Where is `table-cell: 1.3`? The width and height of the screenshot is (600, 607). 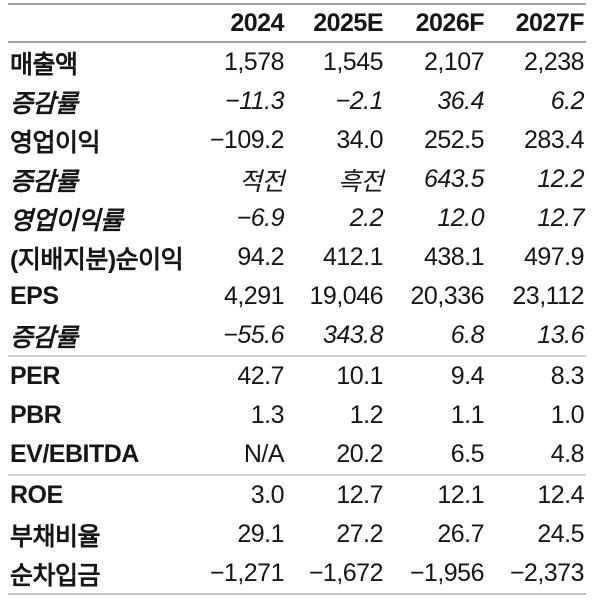 table-cell: 1.3 is located at coordinates (267, 415).